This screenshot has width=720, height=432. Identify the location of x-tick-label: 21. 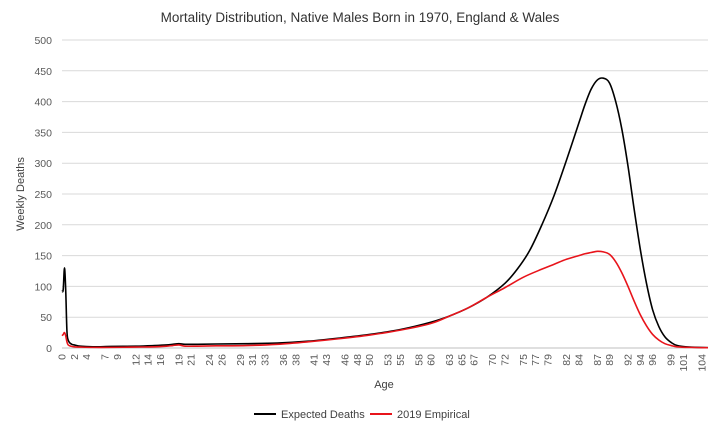
(192, 360).